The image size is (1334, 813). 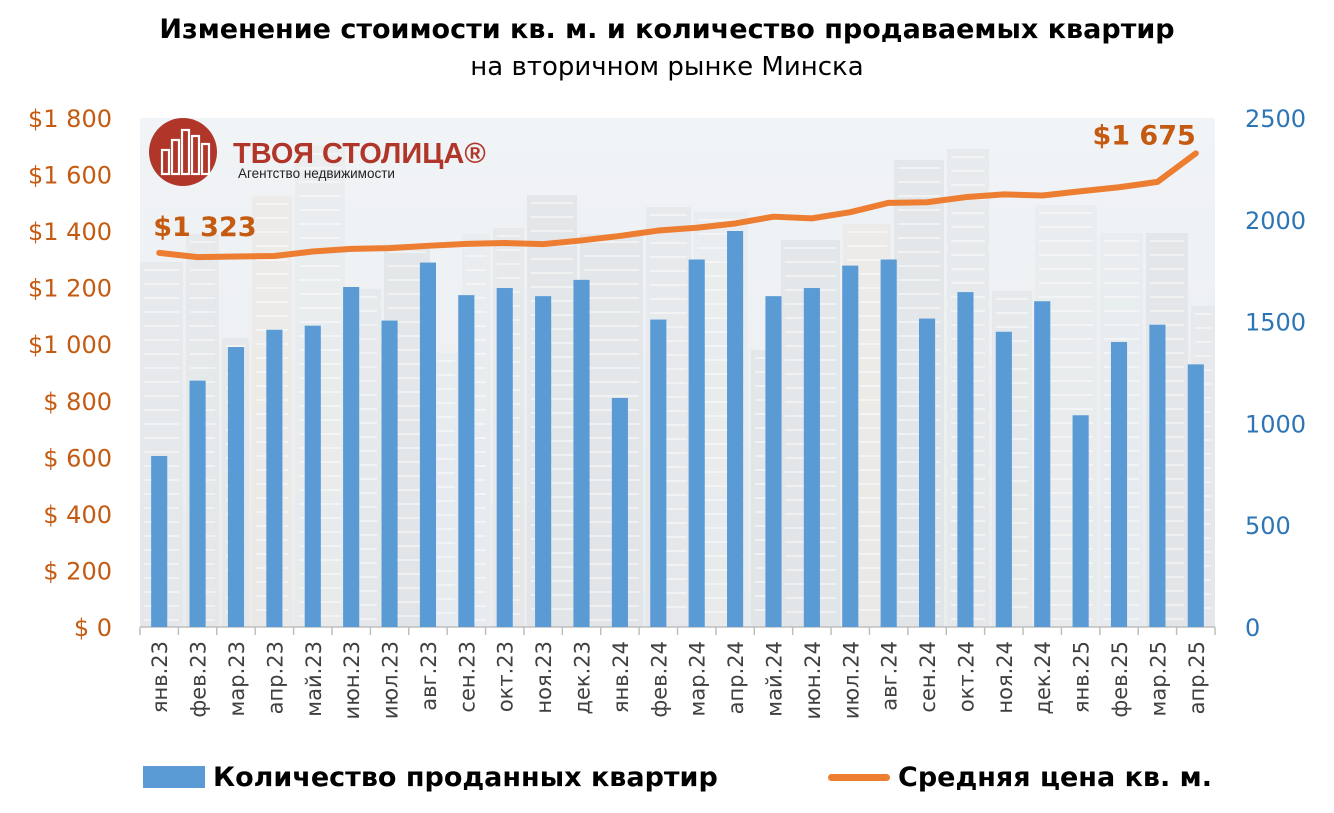 I want to click on legend-item-line: Средняя цена кв. м., so click(x=1020, y=777).